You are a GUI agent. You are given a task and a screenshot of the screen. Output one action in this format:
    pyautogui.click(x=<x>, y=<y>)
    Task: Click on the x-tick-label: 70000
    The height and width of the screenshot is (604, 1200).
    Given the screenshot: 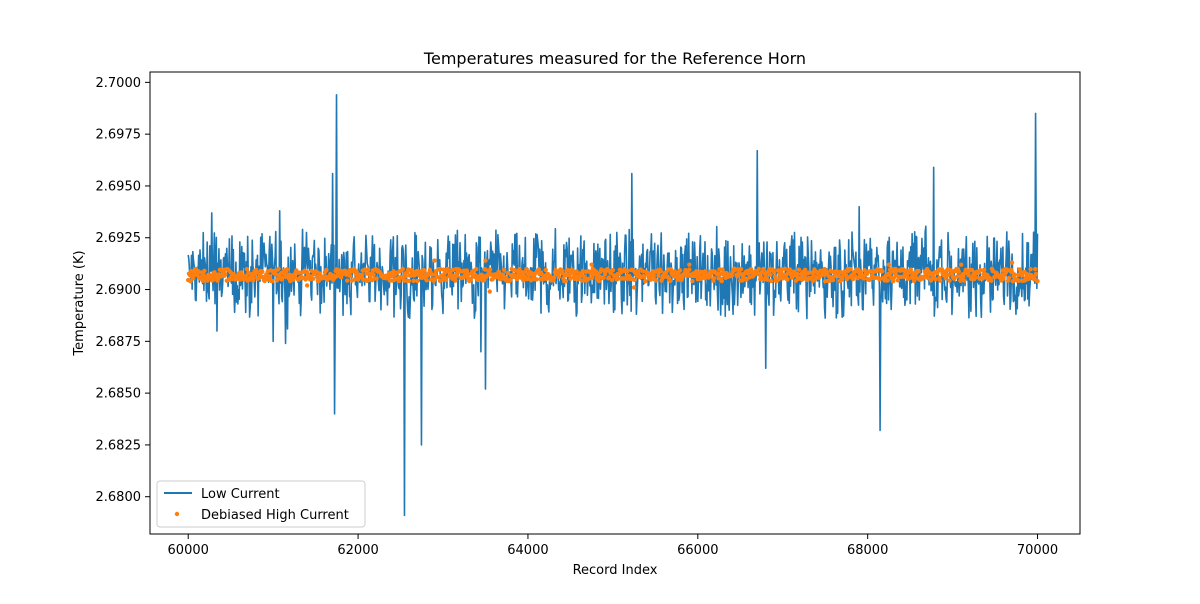 What is the action you would take?
    pyautogui.click(x=1037, y=550)
    